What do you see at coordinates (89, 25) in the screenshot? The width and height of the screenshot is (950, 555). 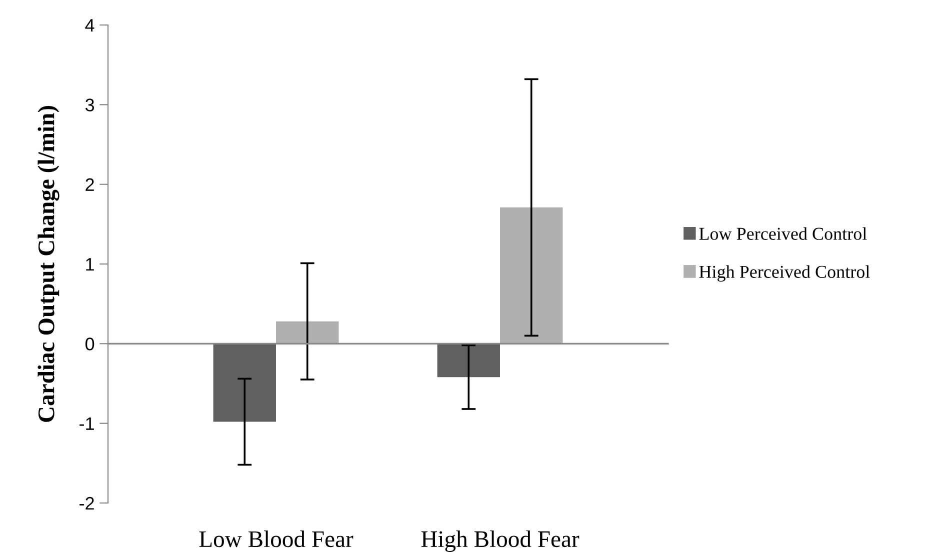 I see `y-tick-label: 4` at bounding box center [89, 25].